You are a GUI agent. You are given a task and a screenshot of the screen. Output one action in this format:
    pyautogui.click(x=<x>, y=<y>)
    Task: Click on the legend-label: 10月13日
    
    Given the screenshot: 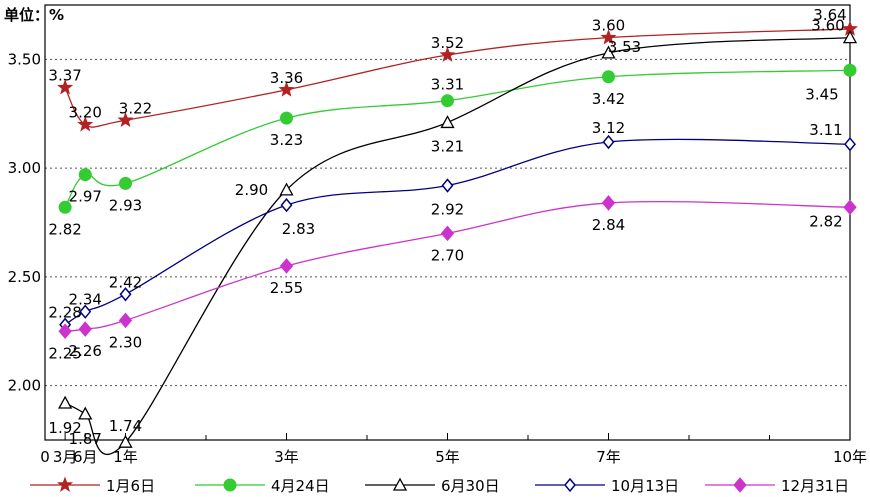 What is the action you would take?
    pyautogui.click(x=645, y=486)
    